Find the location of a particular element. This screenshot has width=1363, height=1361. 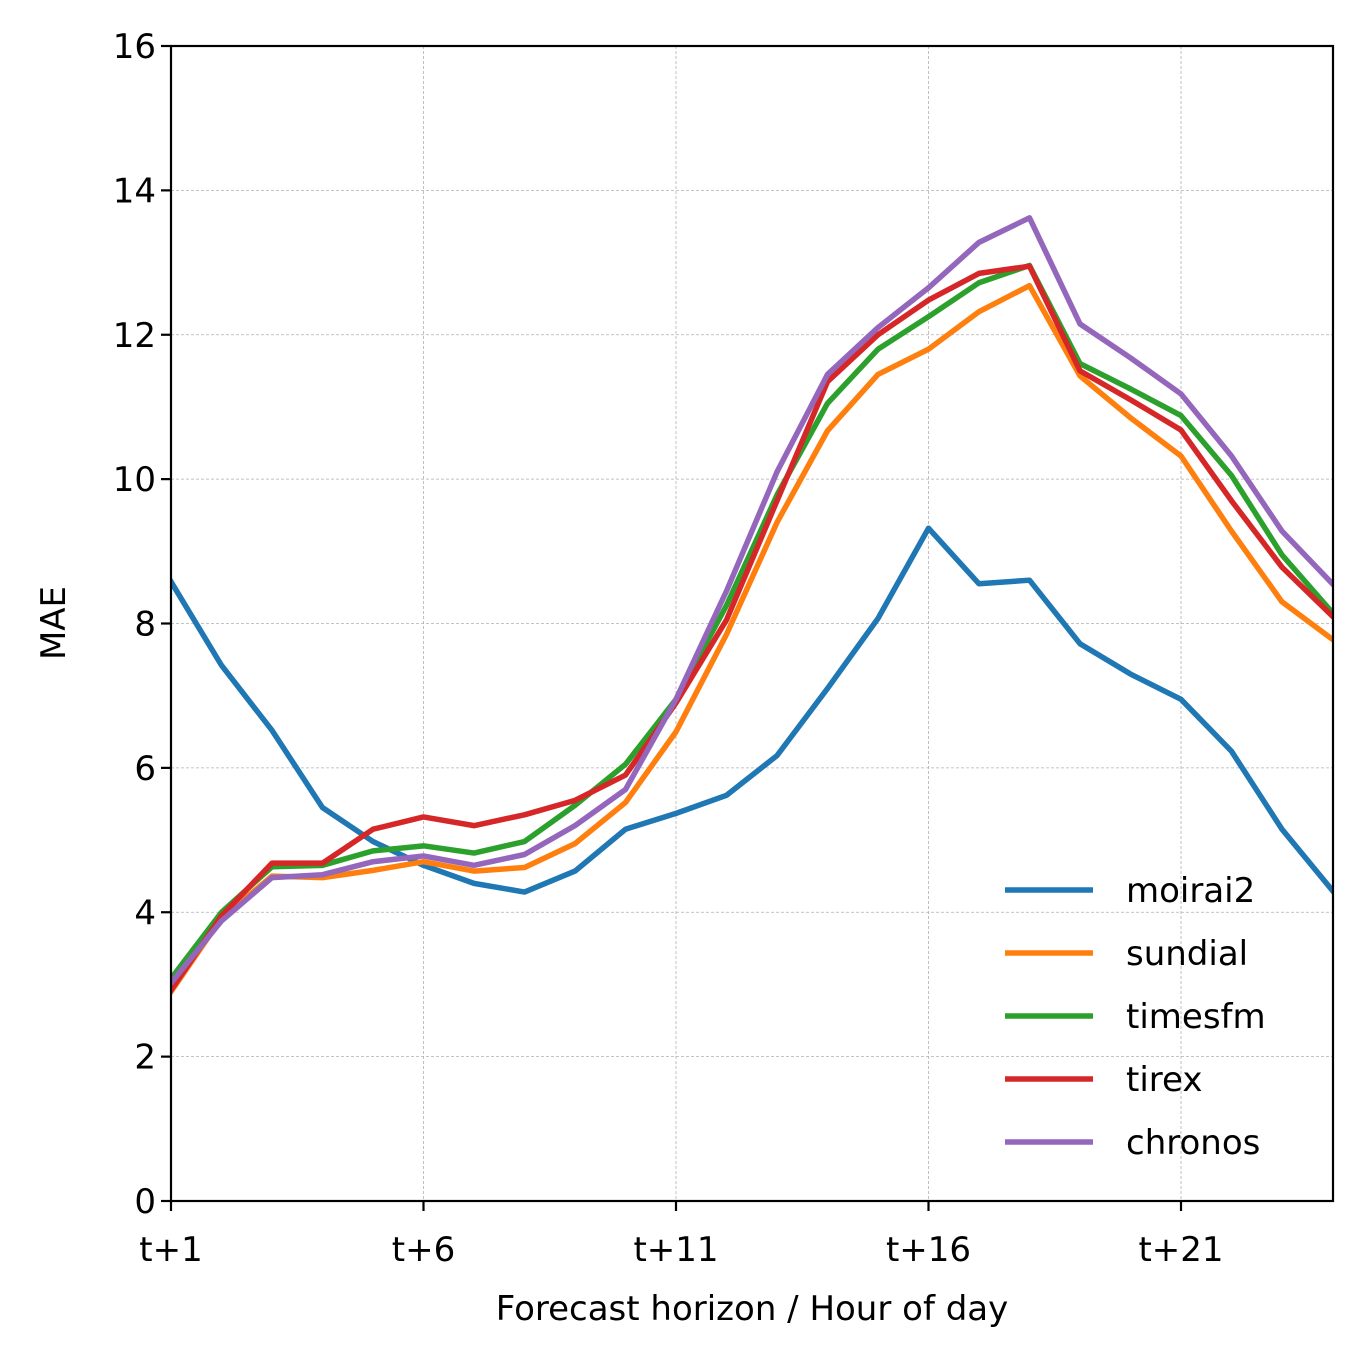

y-tick-label: 0 is located at coordinates (145, 1202).